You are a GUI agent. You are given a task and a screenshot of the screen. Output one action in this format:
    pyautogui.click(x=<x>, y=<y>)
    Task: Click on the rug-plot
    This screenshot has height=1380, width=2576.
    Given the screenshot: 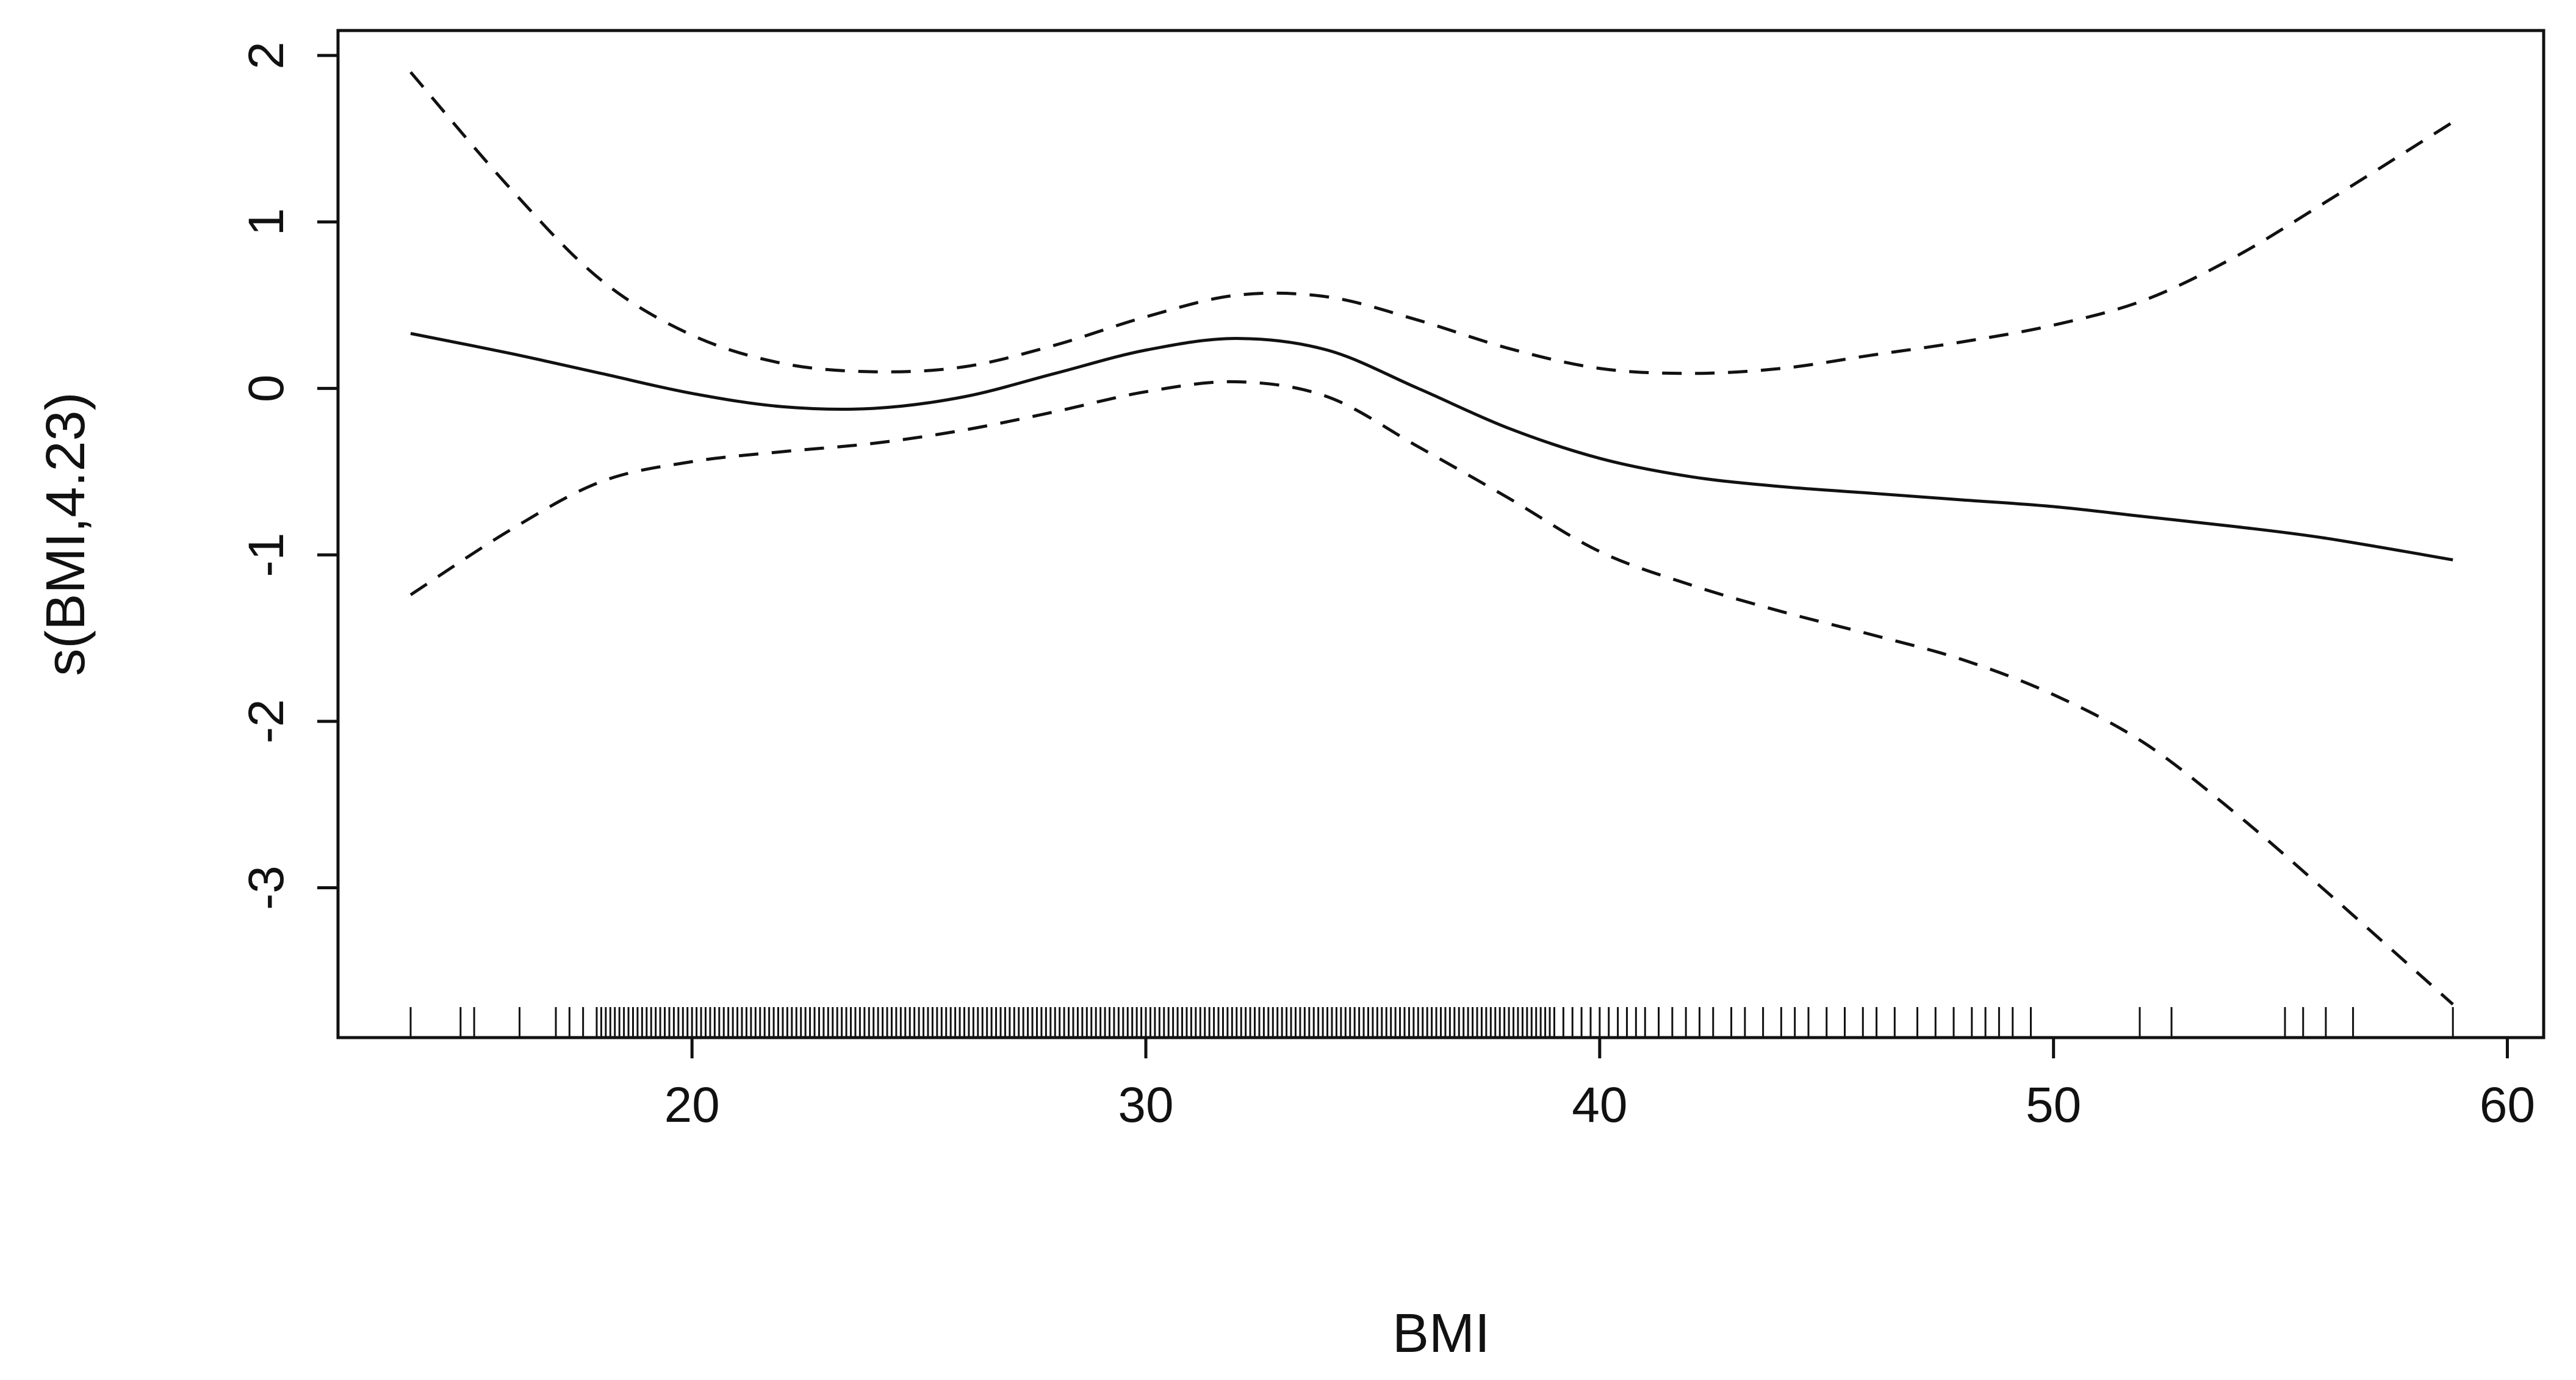 What is the action you would take?
    pyautogui.click(x=1431, y=1022)
    